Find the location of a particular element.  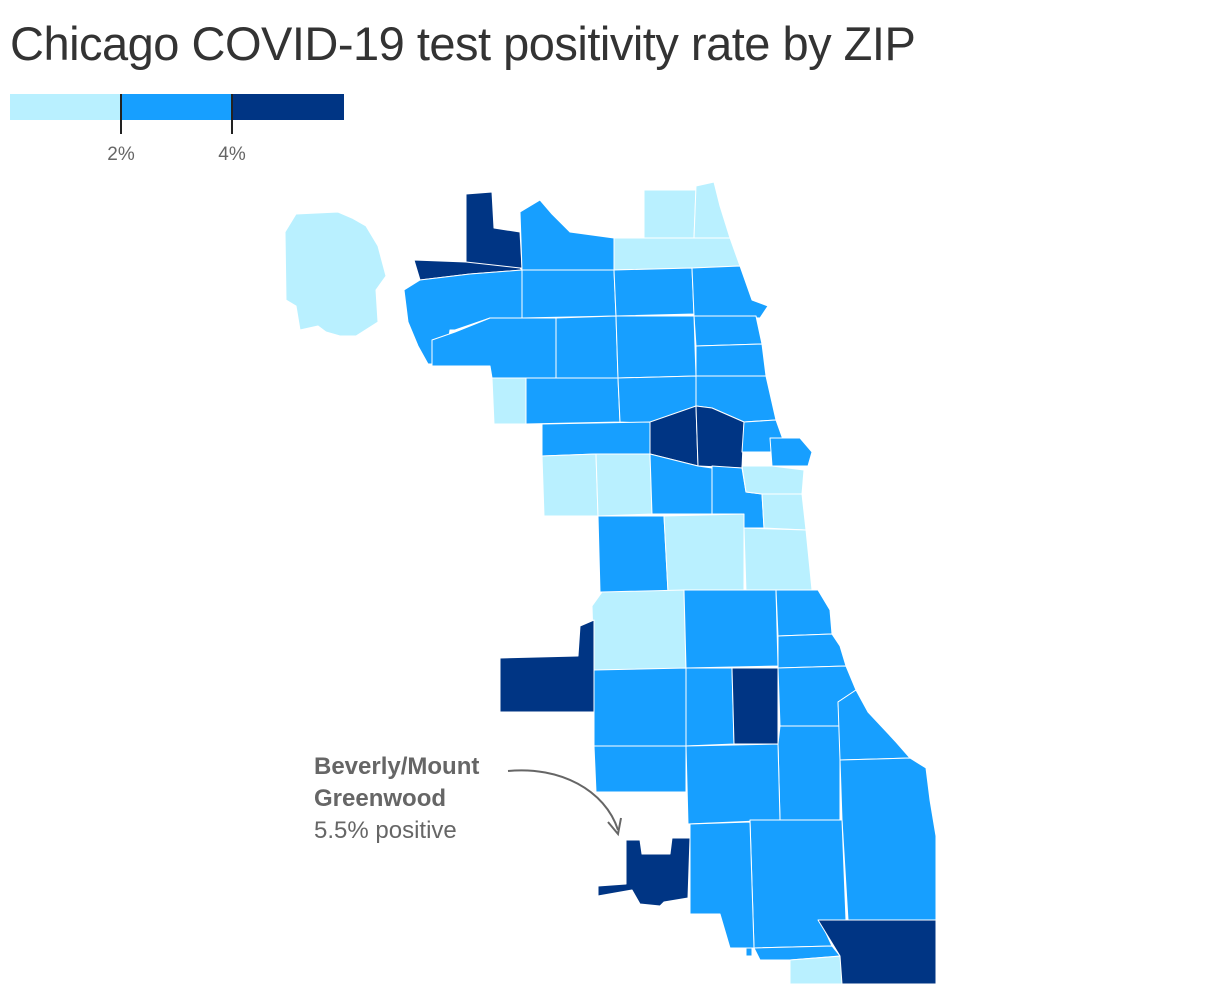

zip-woodlawn is located at coordinates (809, 773).